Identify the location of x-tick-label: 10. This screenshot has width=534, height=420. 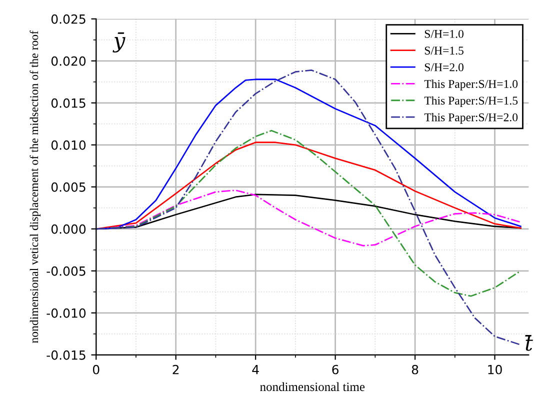
(495, 369).